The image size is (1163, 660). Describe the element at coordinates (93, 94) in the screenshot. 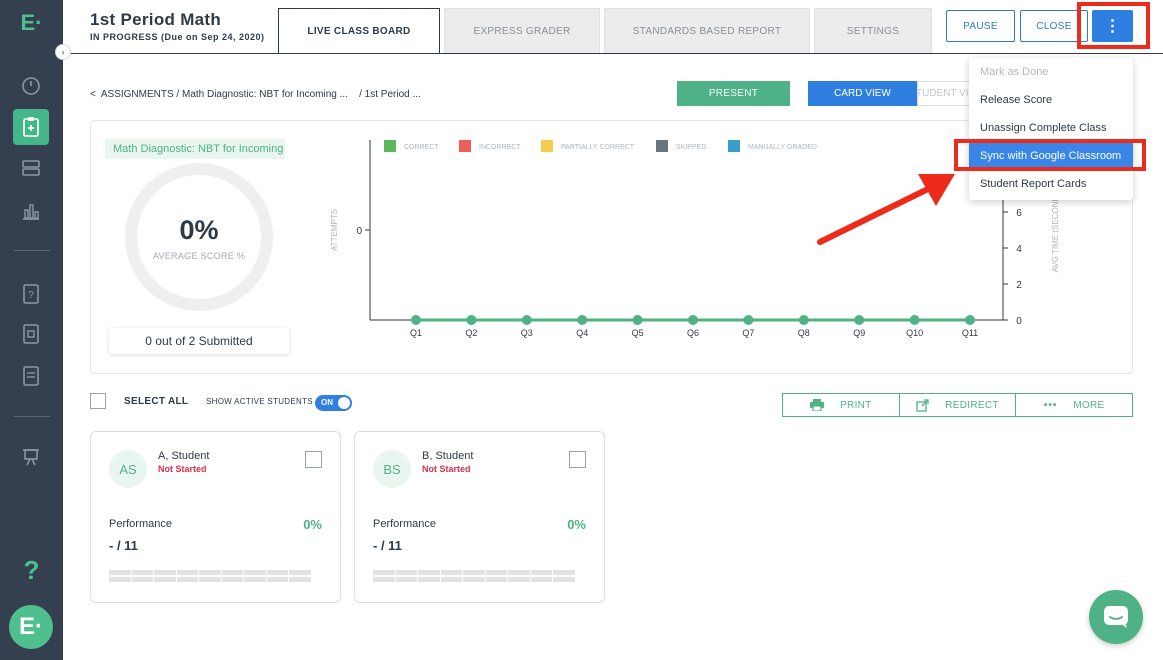

I see `breadcrumb-back-icon: <` at that location.